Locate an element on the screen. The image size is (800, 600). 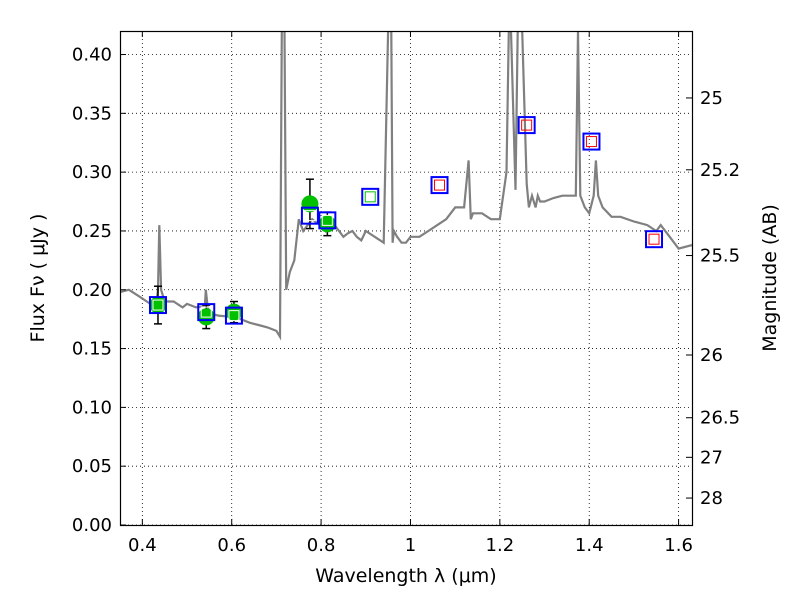
mag-tick-label: 26.5 is located at coordinates (720, 418).